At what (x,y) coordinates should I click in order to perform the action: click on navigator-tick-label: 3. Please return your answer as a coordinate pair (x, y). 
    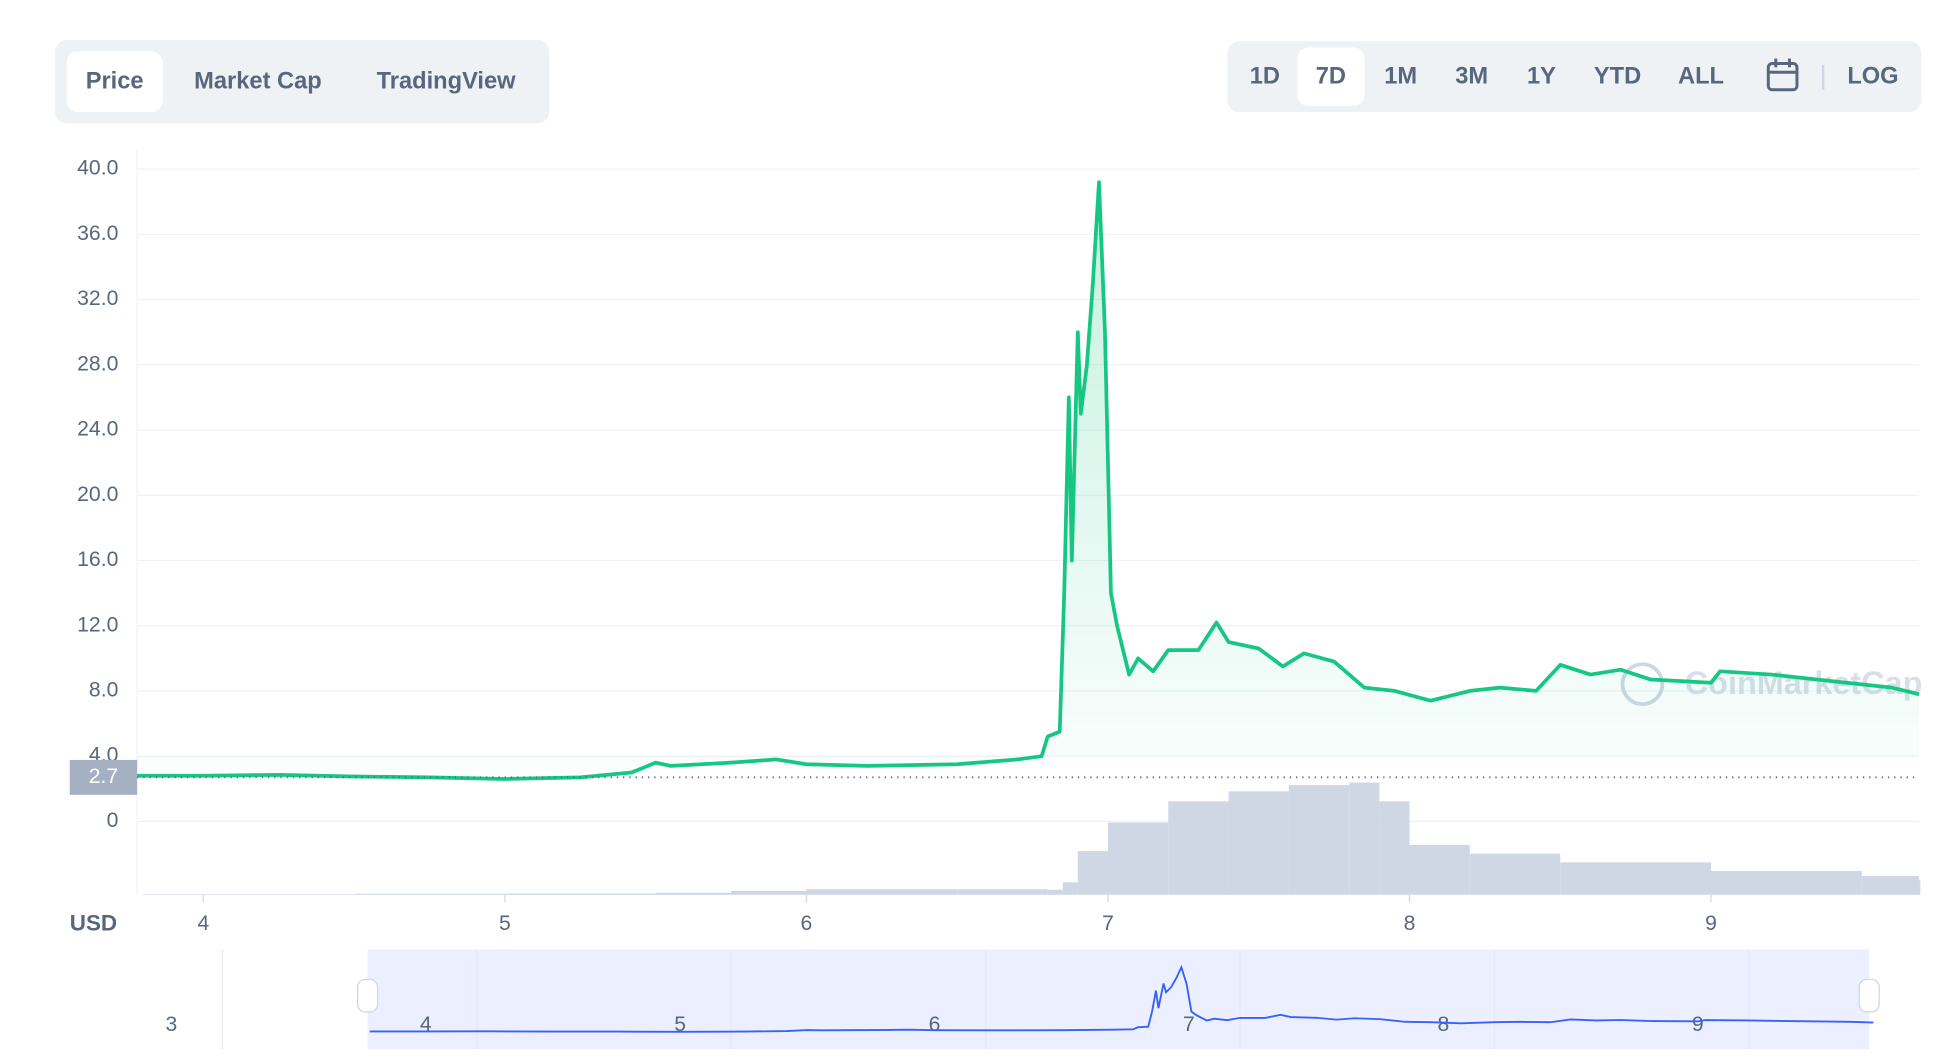
    Looking at the image, I should click on (171, 1024).